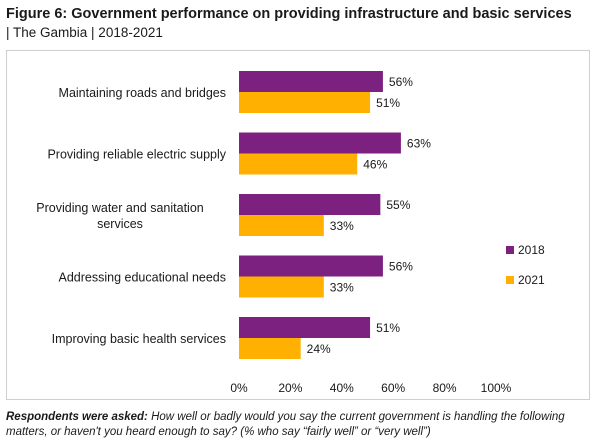 This screenshot has height=448, width=595. Describe the element at coordinates (342, 226) in the screenshot. I see `data-label-2021-3: 33%` at that location.